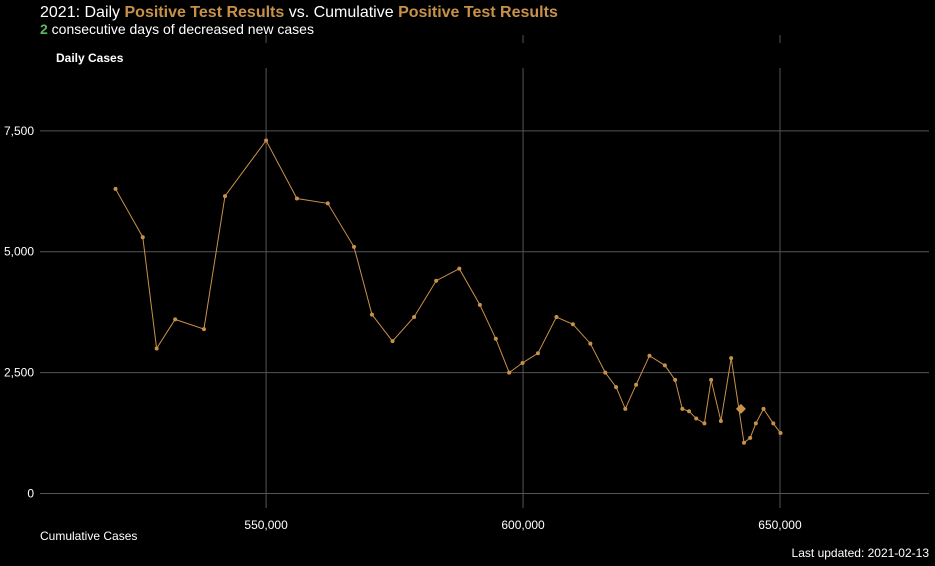 The width and height of the screenshot is (935, 566). What do you see at coordinates (30, 493) in the screenshot?
I see `y-tick-label: 0` at bounding box center [30, 493].